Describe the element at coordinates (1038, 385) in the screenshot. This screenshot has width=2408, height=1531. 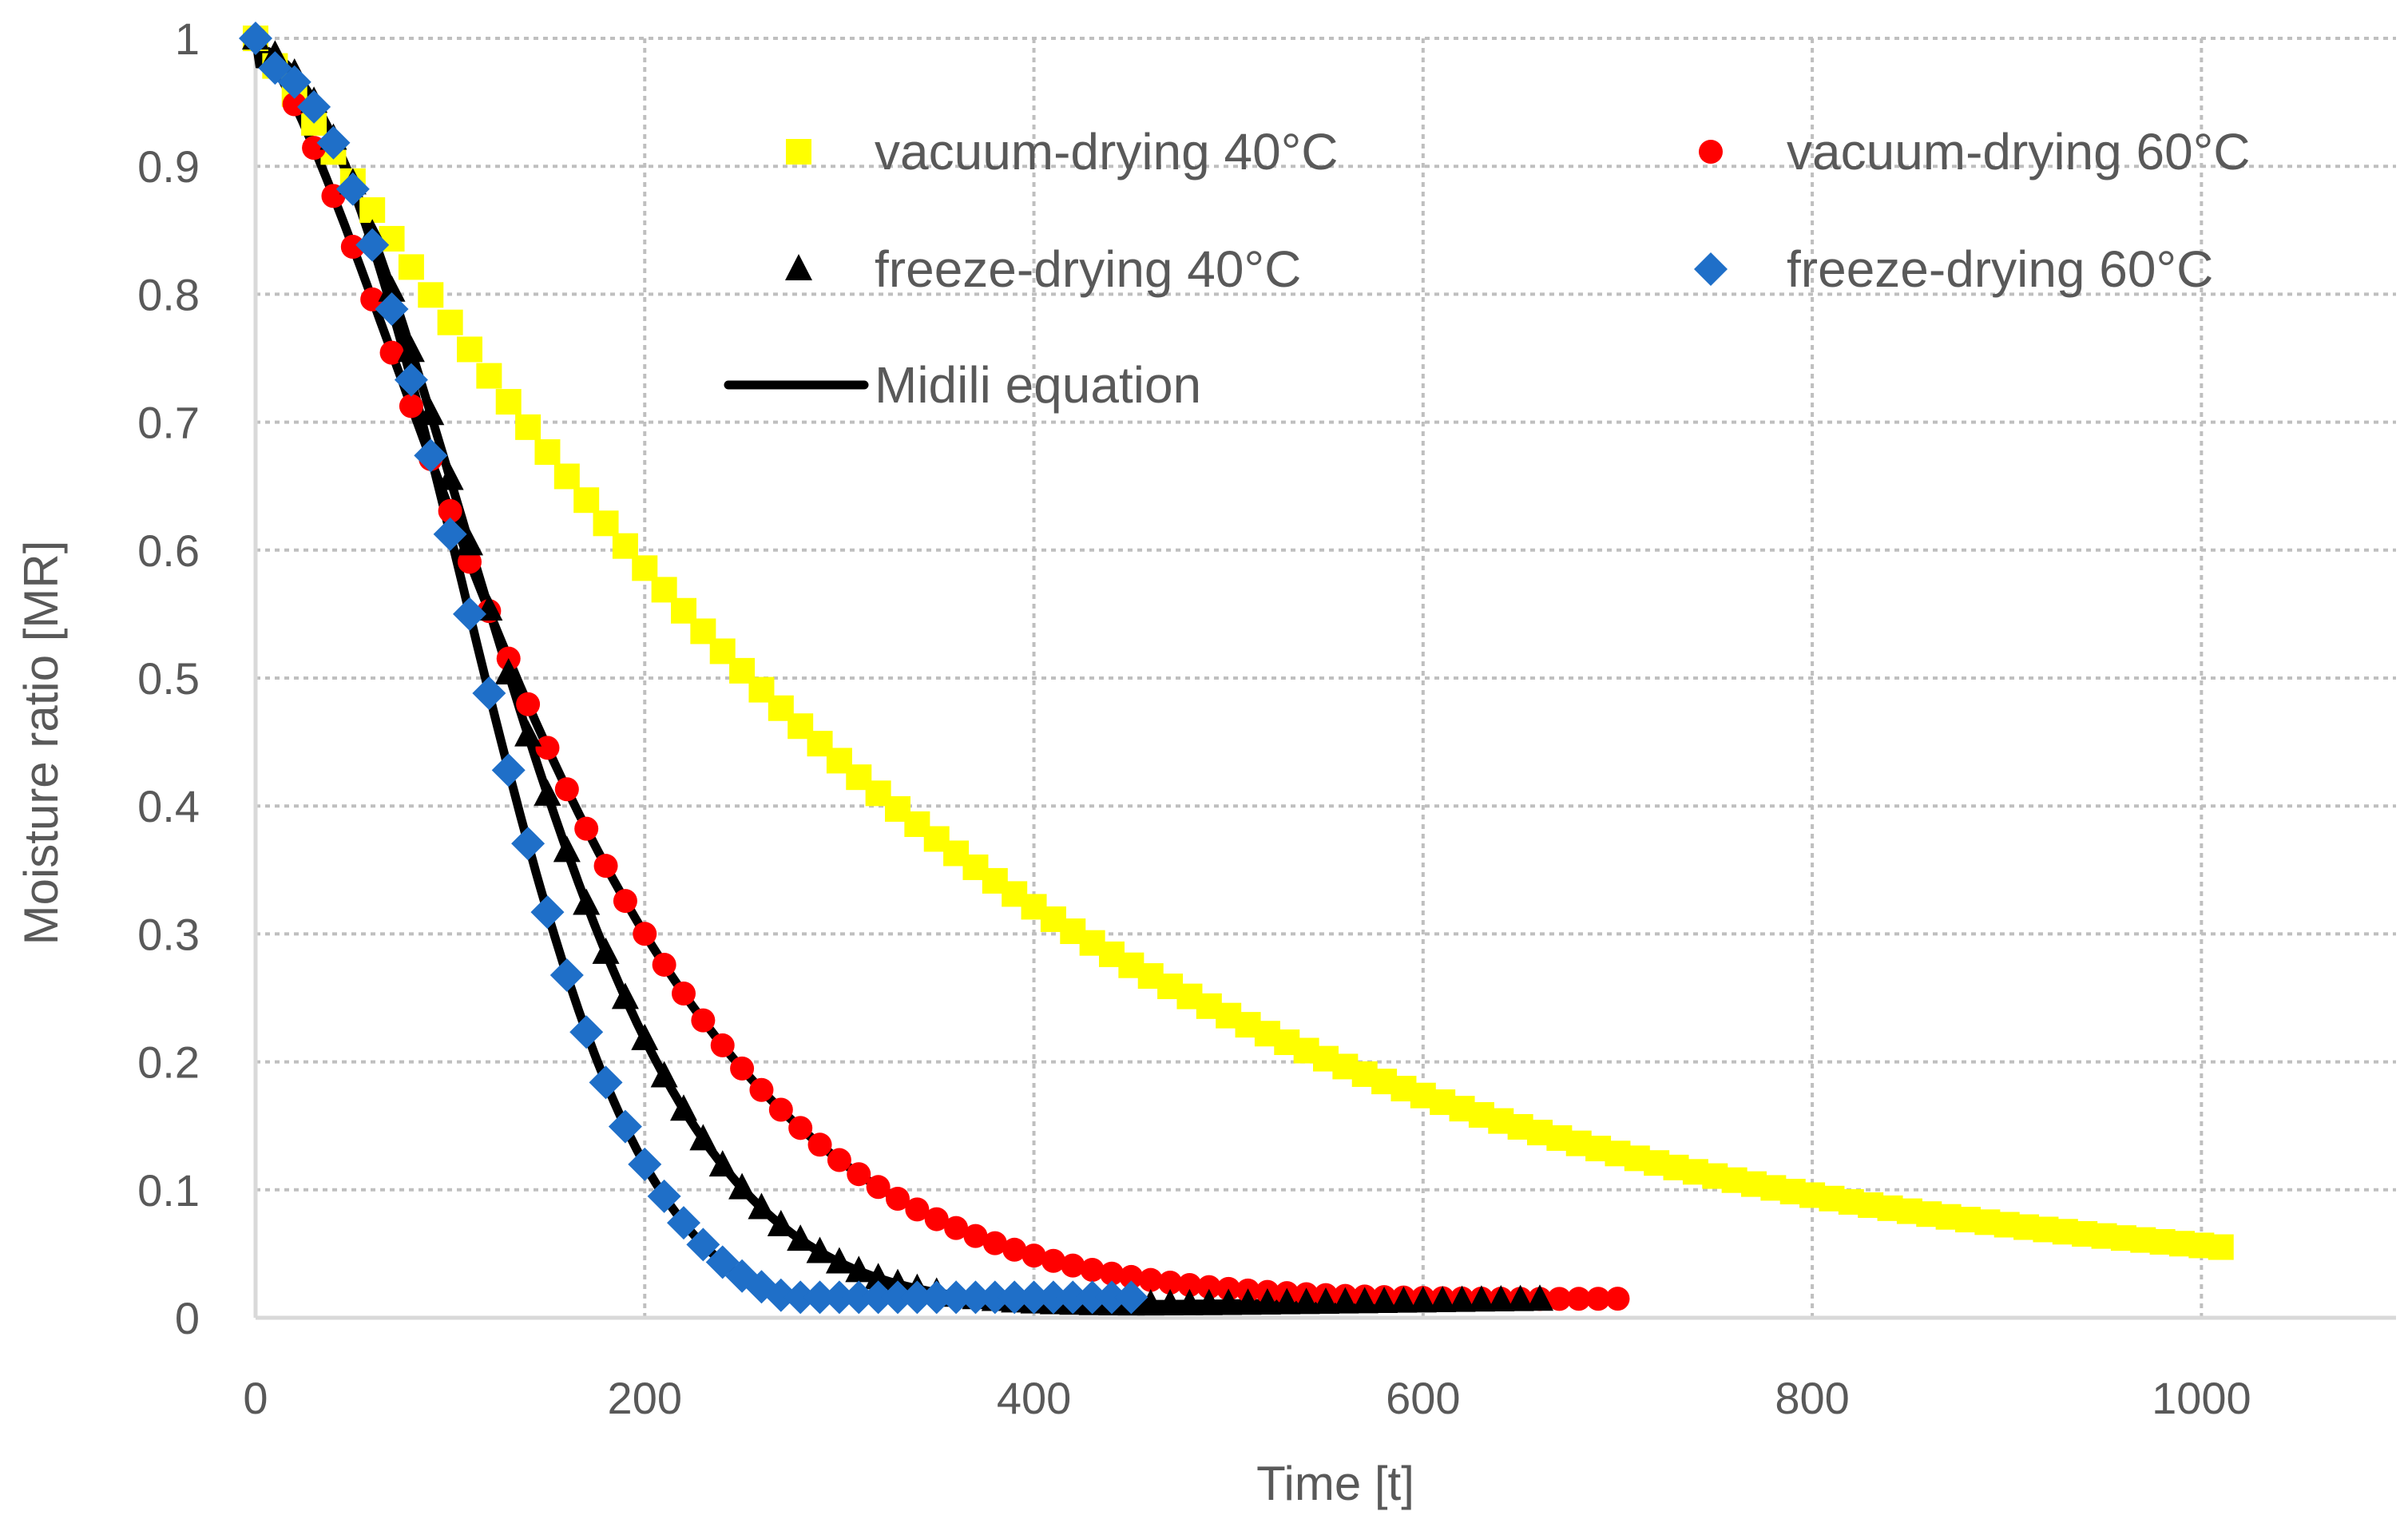
I see `legend-label: Midili equation` at that location.